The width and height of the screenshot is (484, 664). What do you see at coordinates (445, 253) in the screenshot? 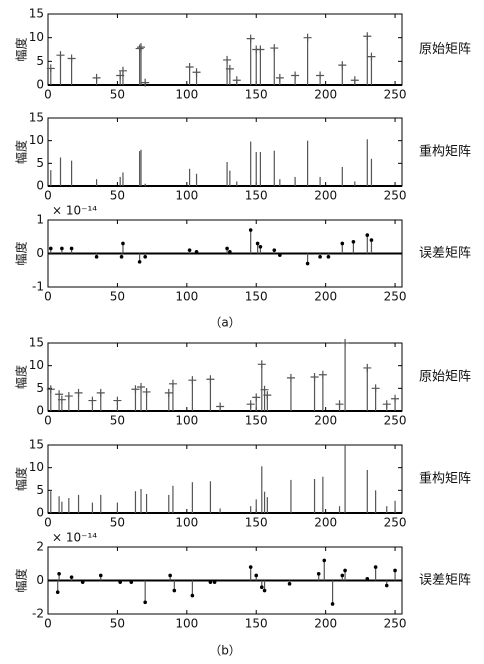
I see `side-label: 误差矩阵` at bounding box center [445, 253].